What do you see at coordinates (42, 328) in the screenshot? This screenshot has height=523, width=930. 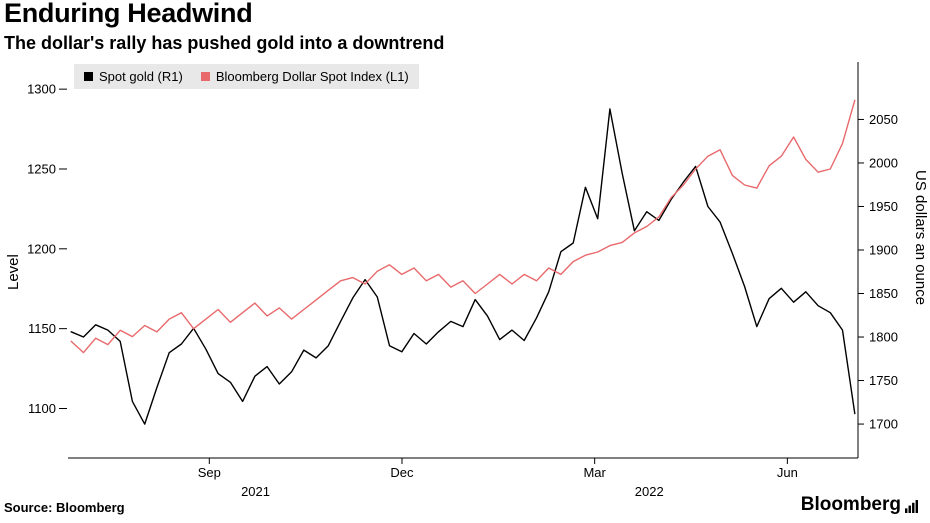 I see `left-axis-tick-label: 1150` at bounding box center [42, 328].